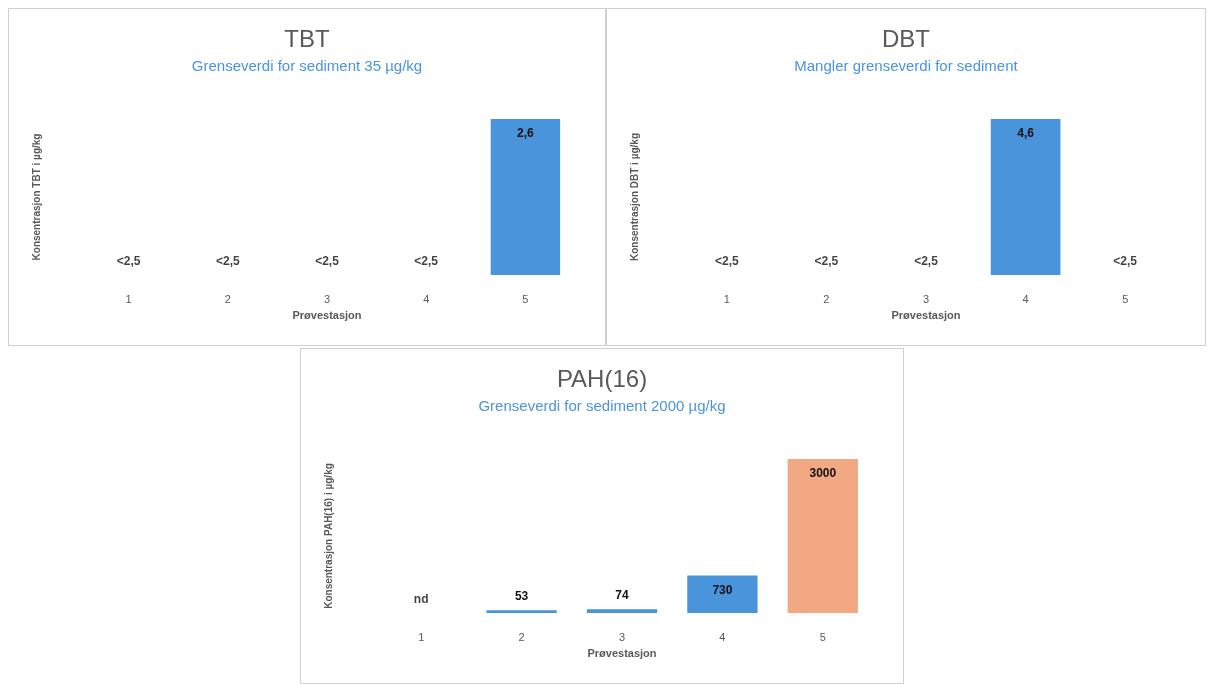  I want to click on text: nd, so click(421, 599).